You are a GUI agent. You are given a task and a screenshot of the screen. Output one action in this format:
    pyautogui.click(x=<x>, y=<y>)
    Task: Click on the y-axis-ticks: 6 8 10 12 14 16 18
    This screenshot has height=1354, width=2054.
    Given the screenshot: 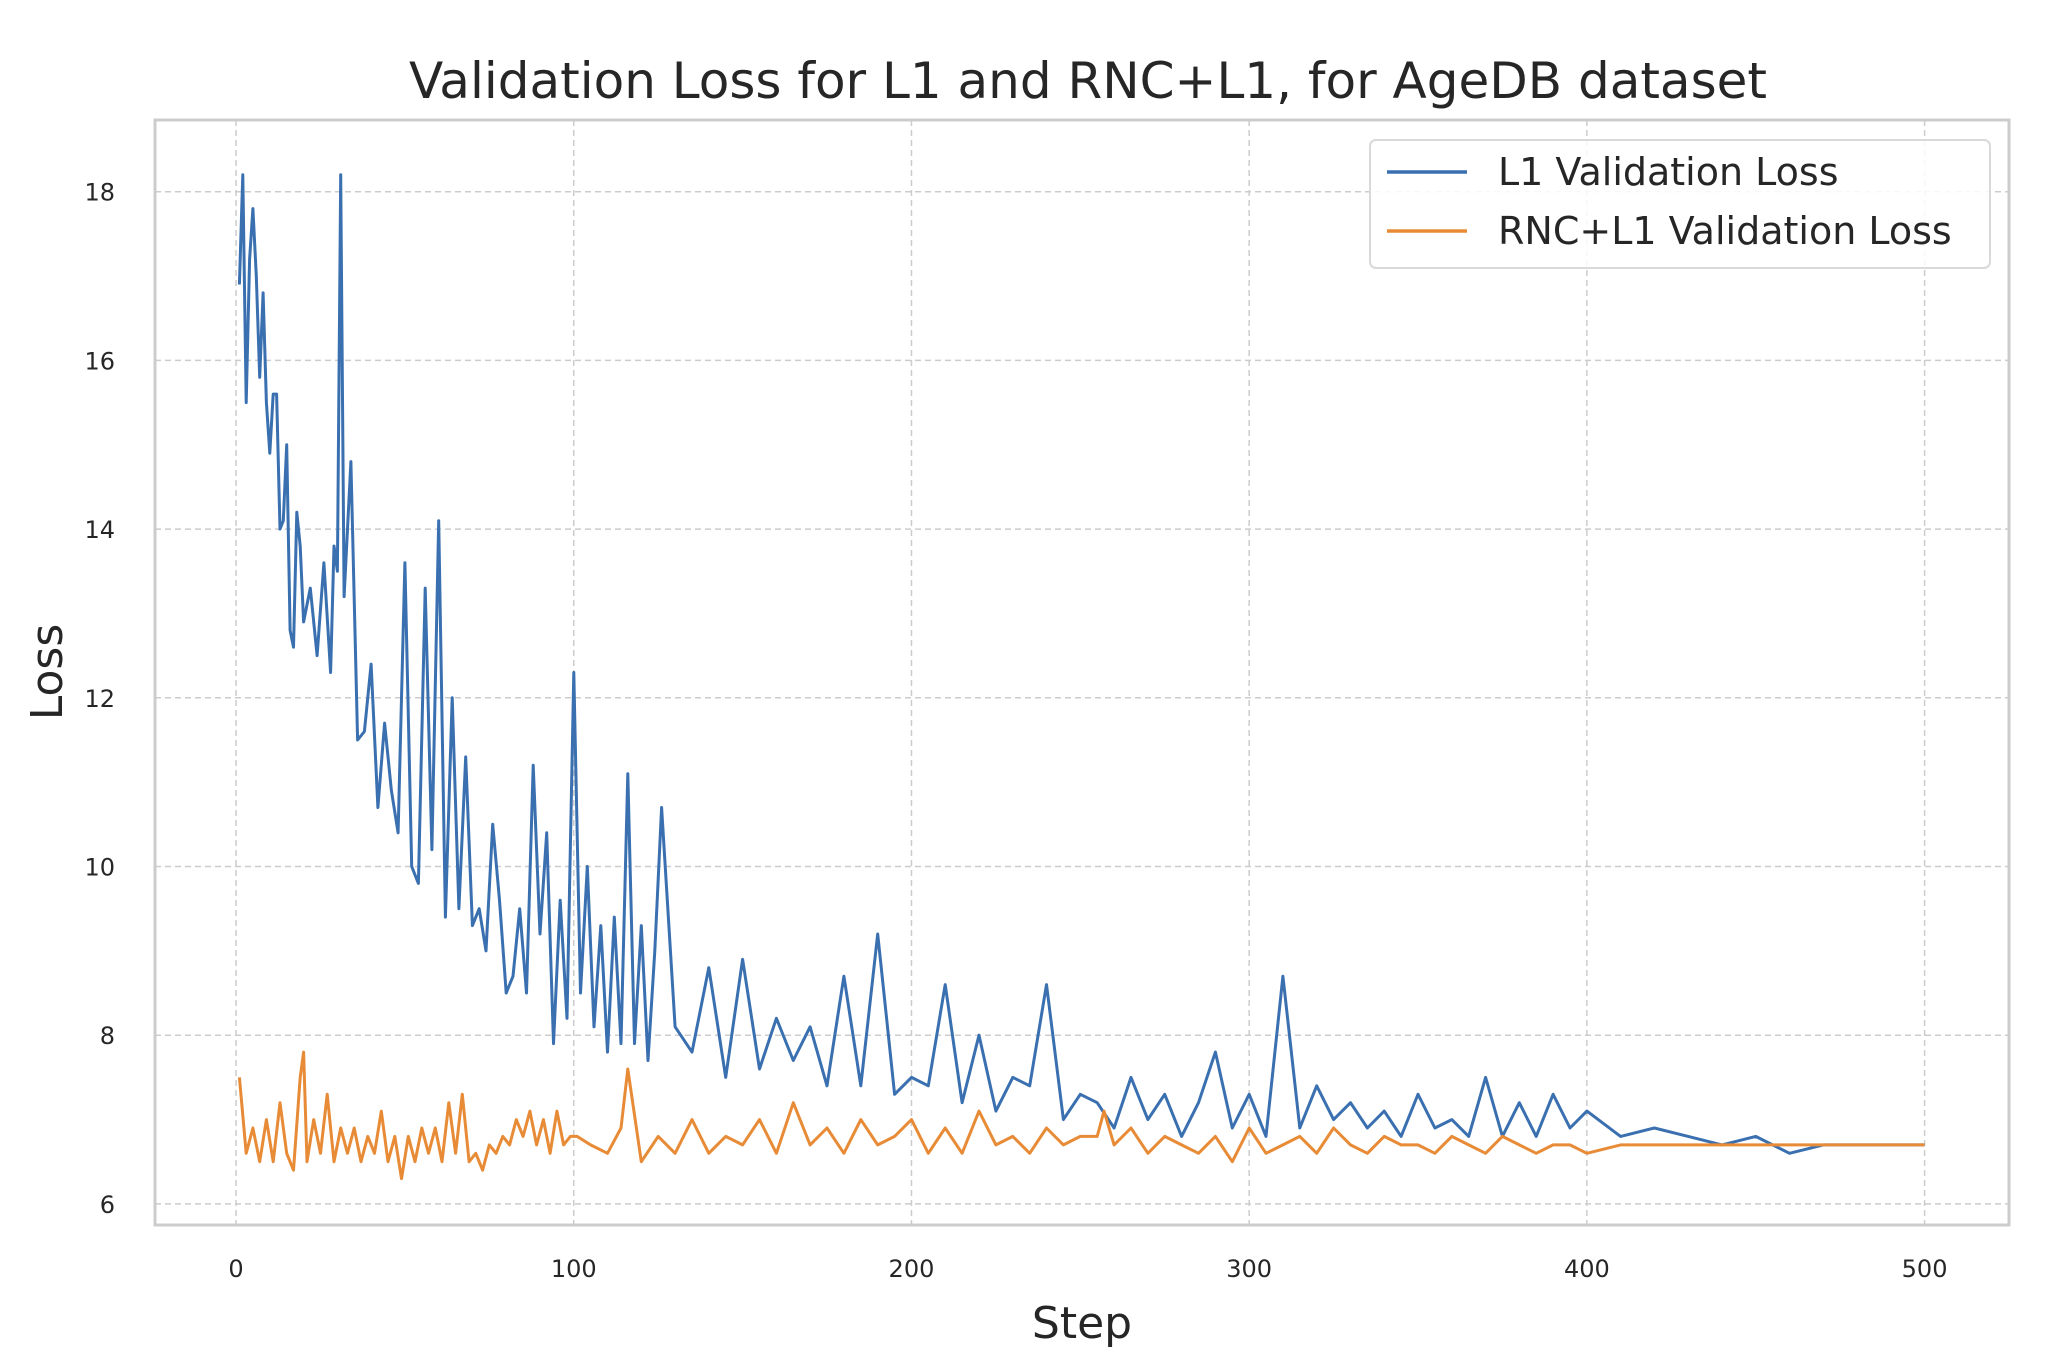 What is the action you would take?
    pyautogui.click(x=99, y=699)
    